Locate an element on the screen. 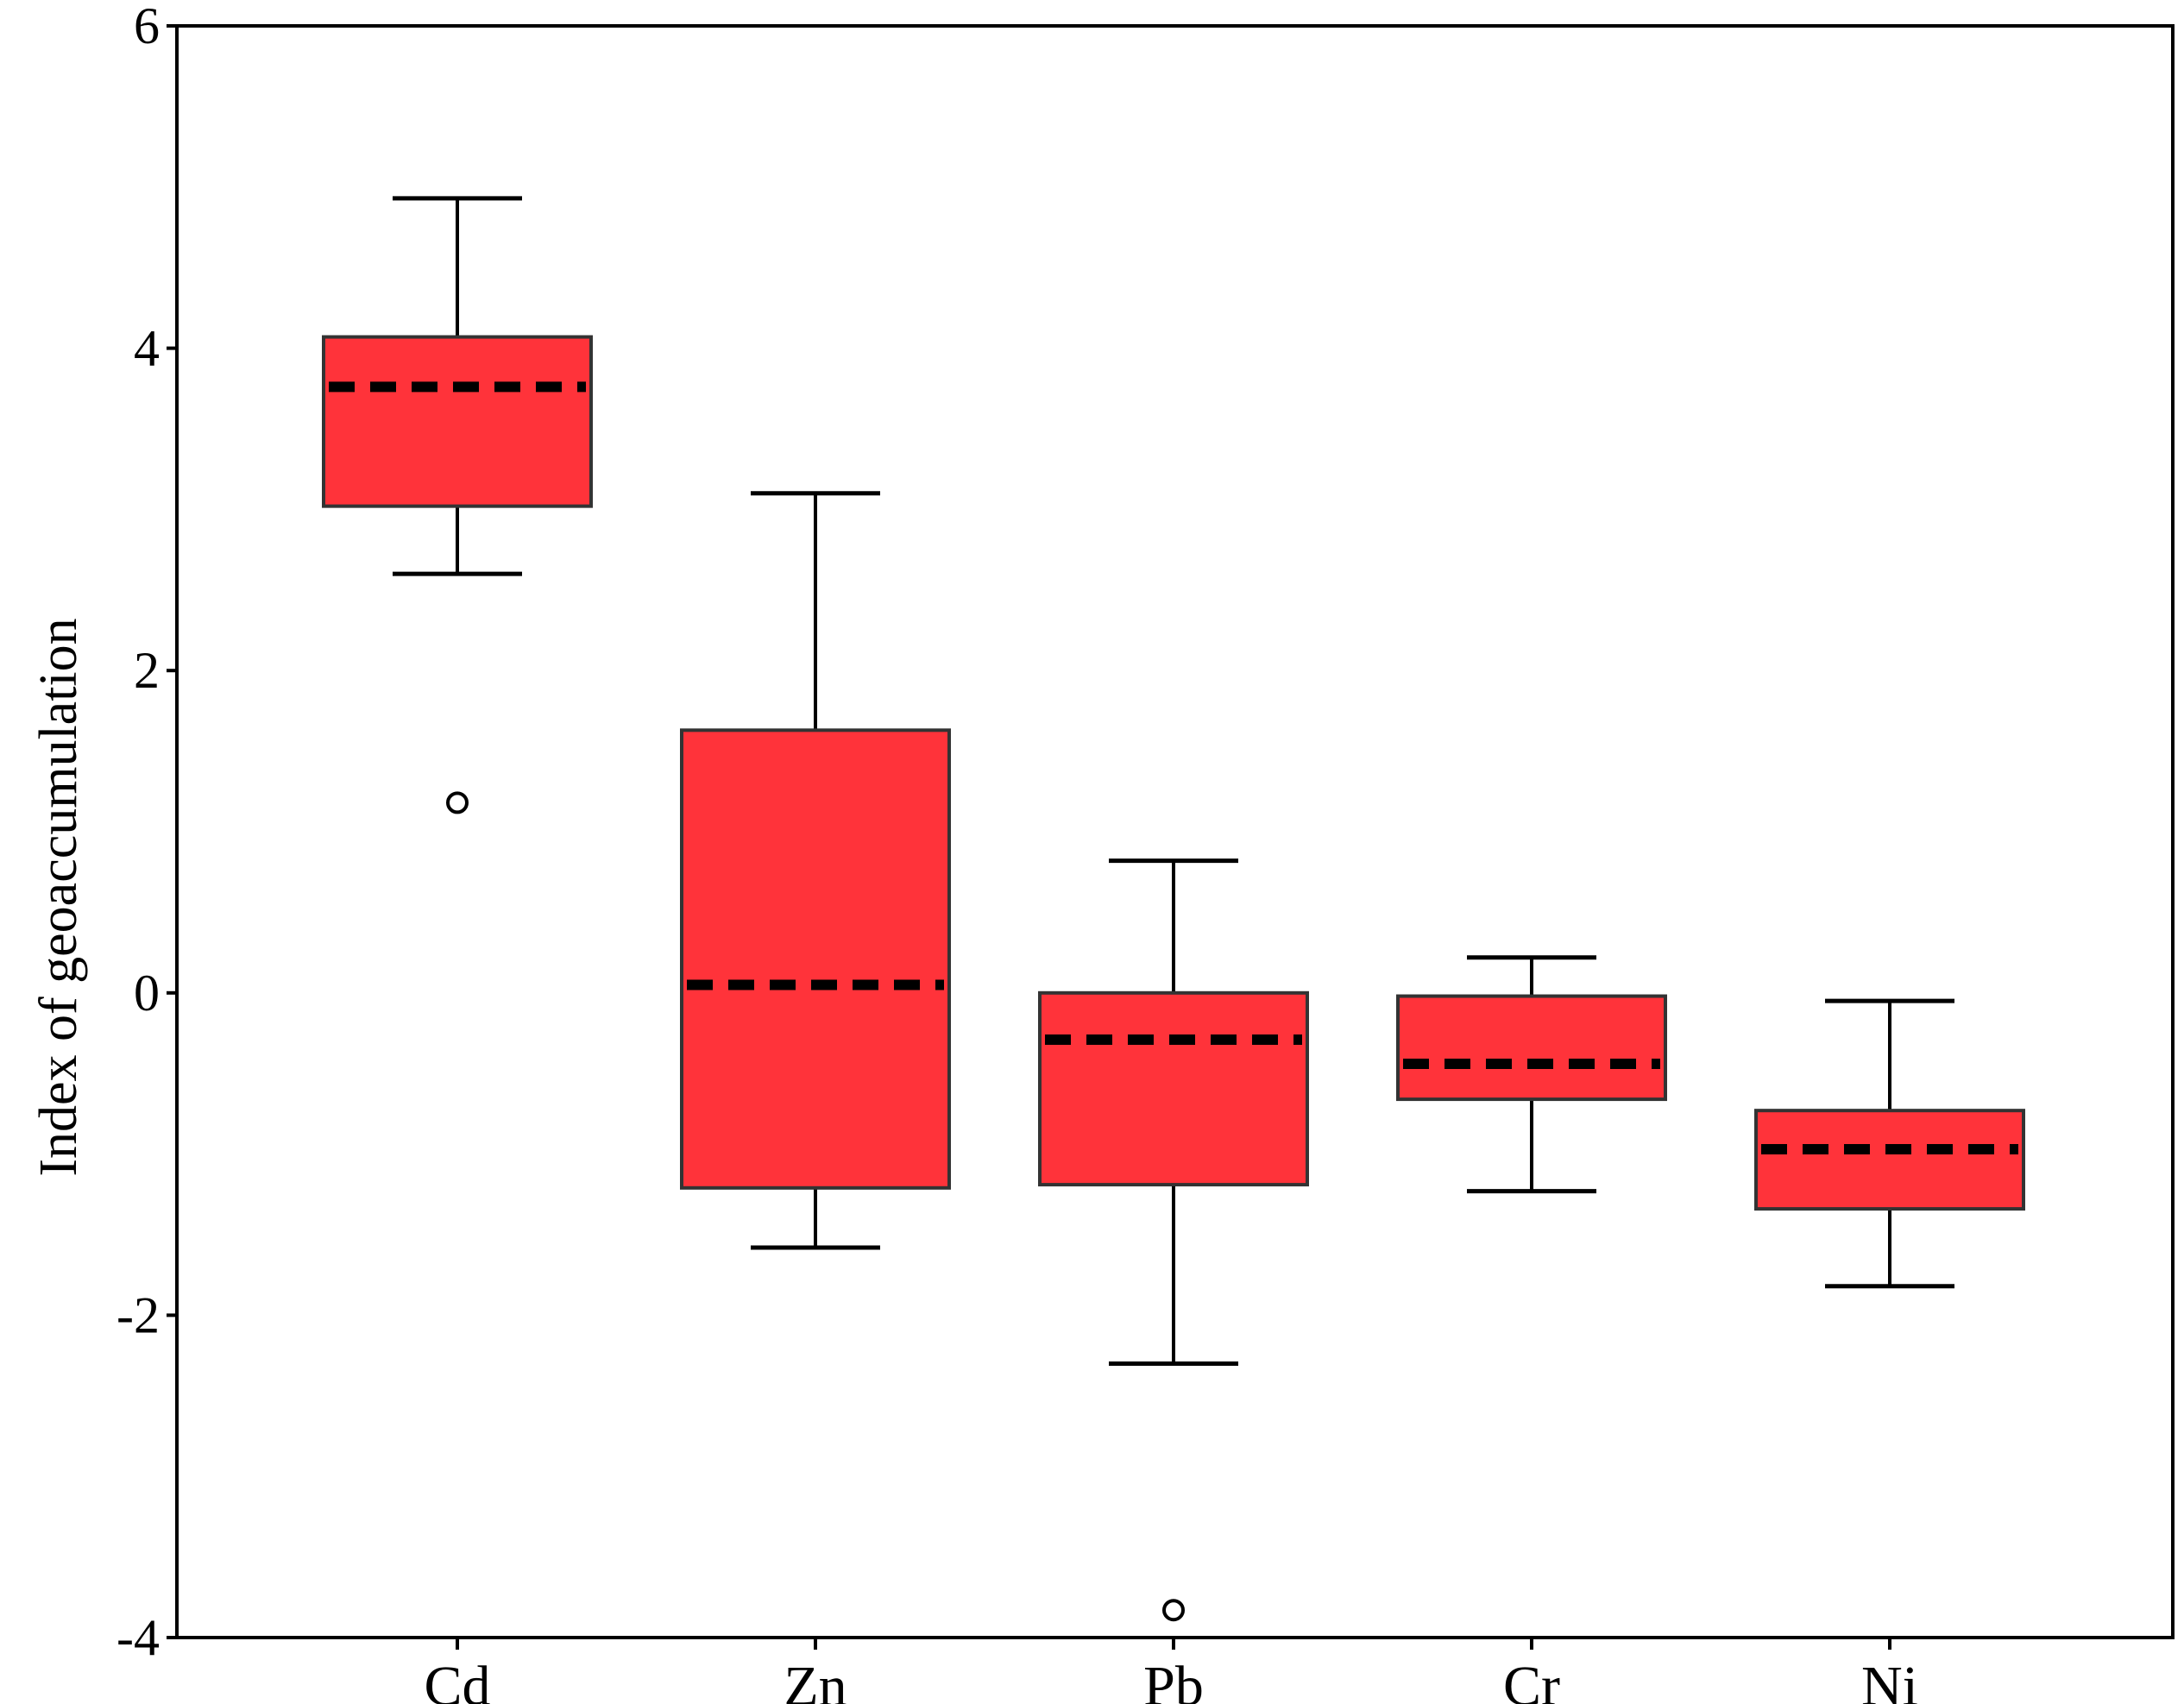  y-tick-label: -2 is located at coordinates (138, 1314).